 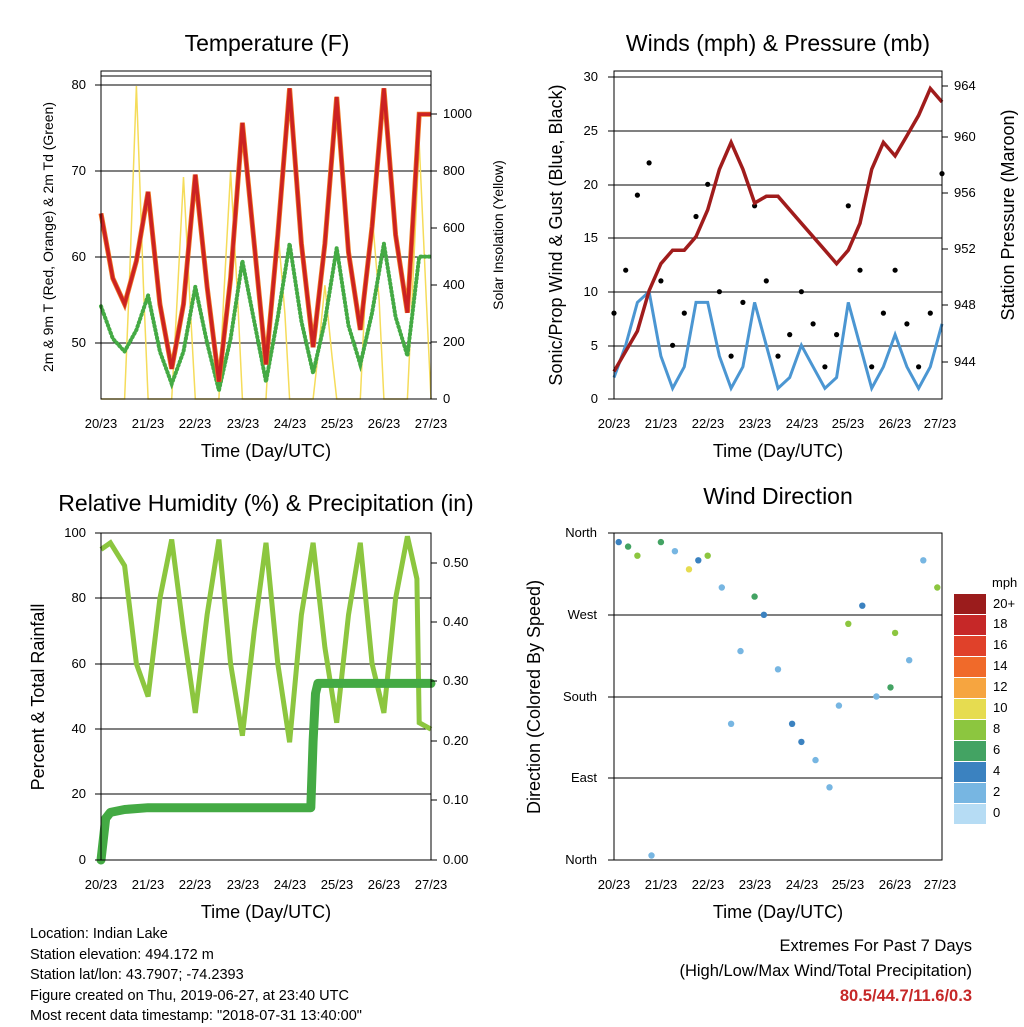 What do you see at coordinates (581, 859) in the screenshot?
I see `dir-ytick: North` at bounding box center [581, 859].